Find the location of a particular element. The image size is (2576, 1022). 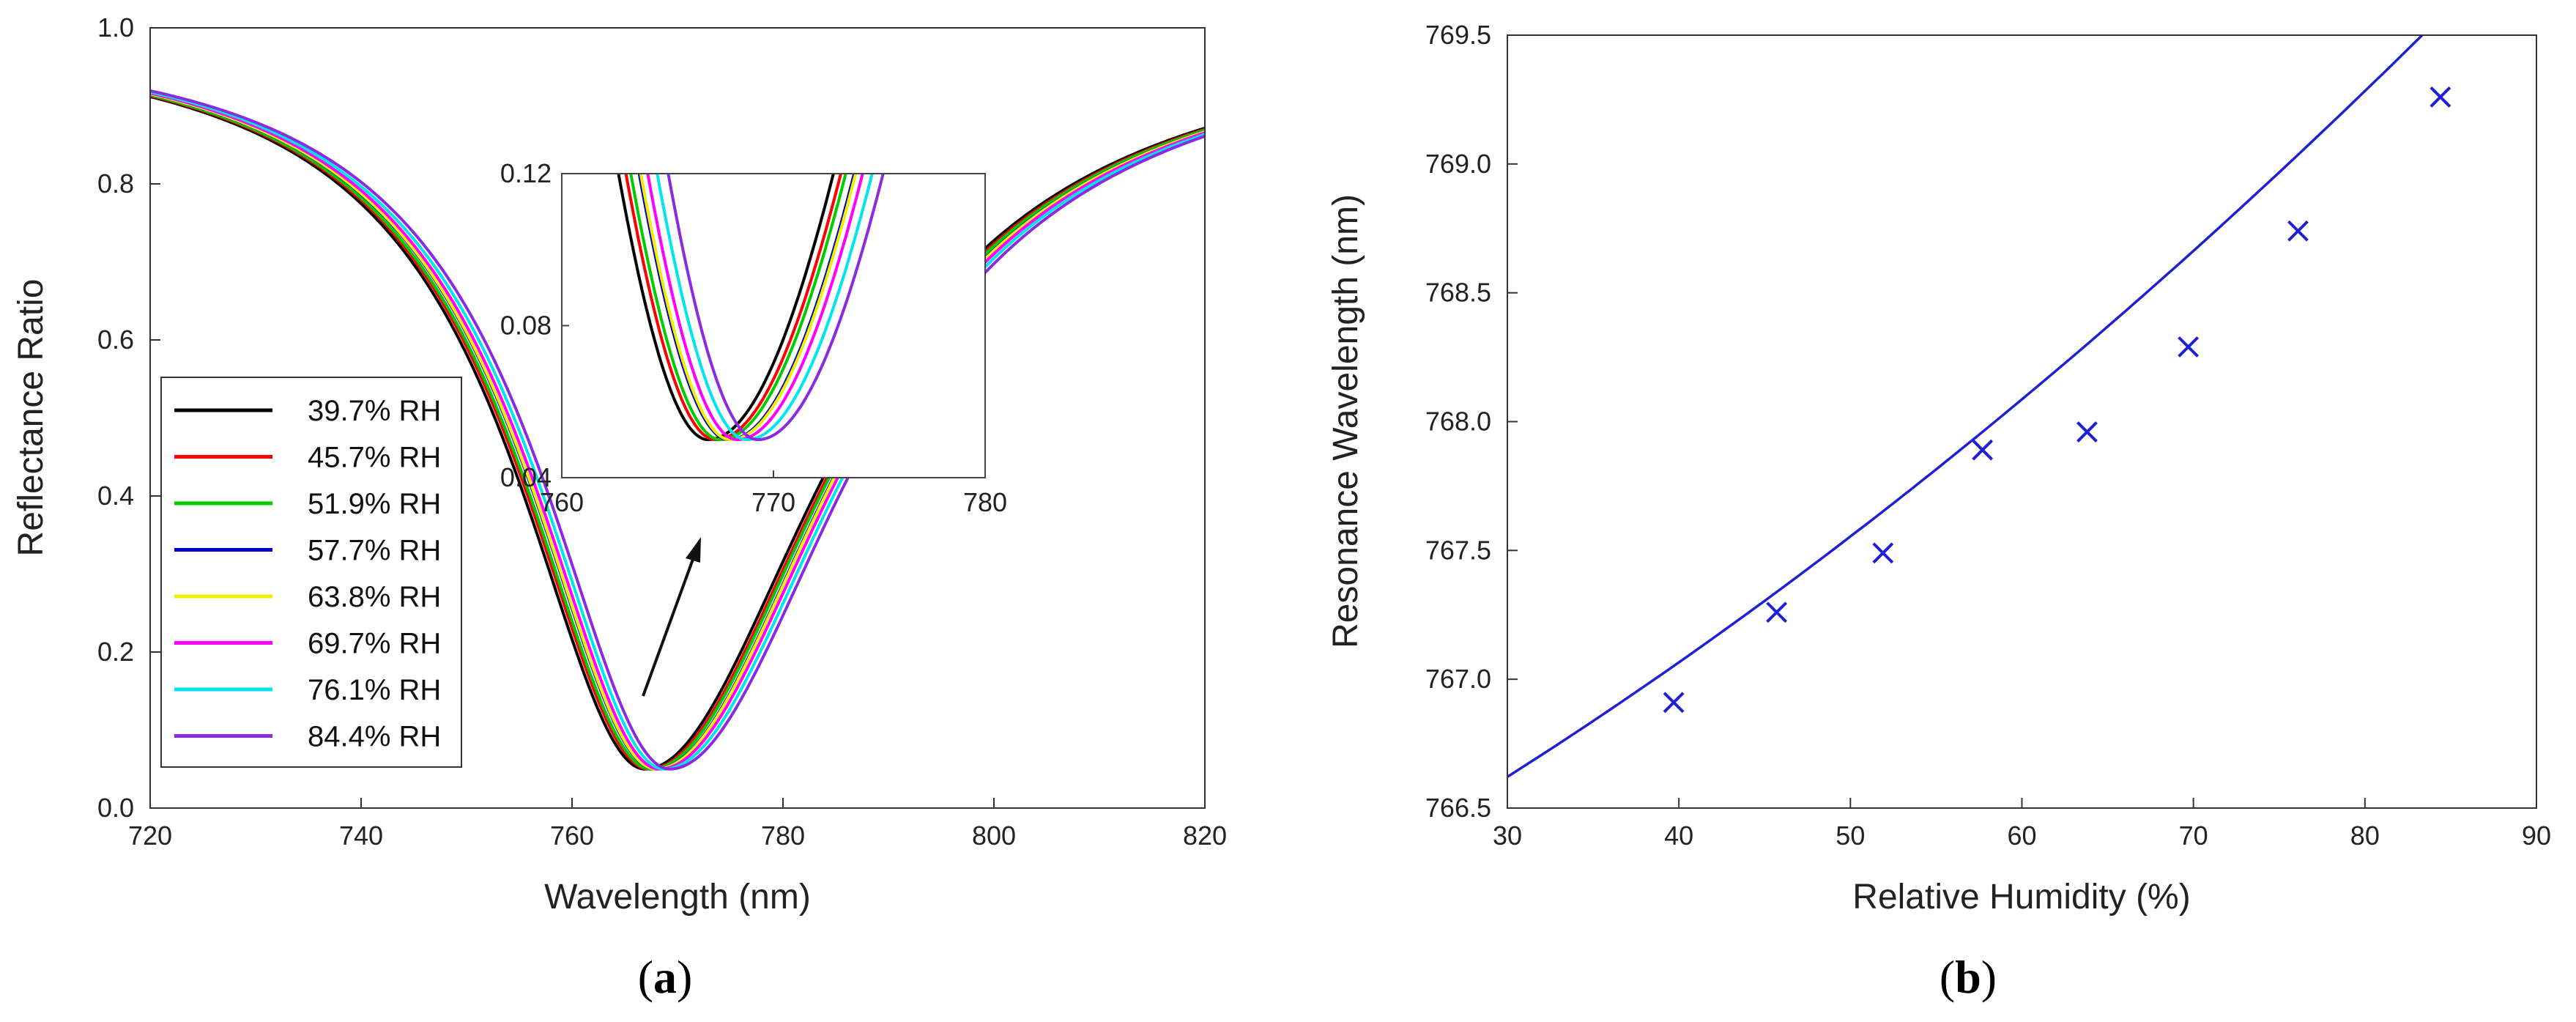

x-tick-label: 780 is located at coordinates (783, 836).